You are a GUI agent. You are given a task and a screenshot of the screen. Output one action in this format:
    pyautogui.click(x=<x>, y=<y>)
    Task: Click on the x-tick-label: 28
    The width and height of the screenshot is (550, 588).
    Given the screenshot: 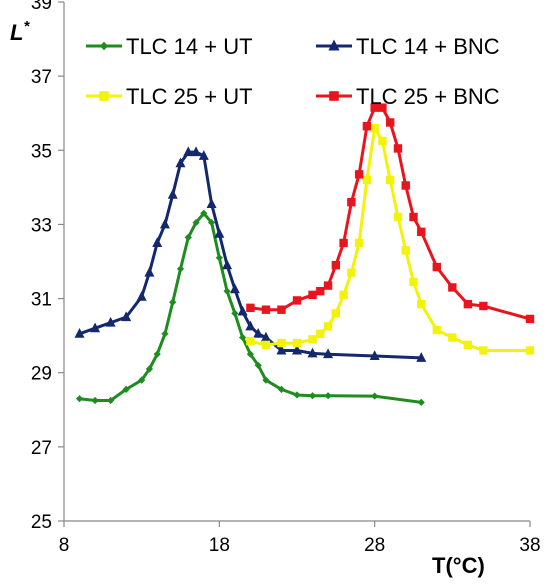 What is the action you would take?
    pyautogui.click(x=374, y=545)
    